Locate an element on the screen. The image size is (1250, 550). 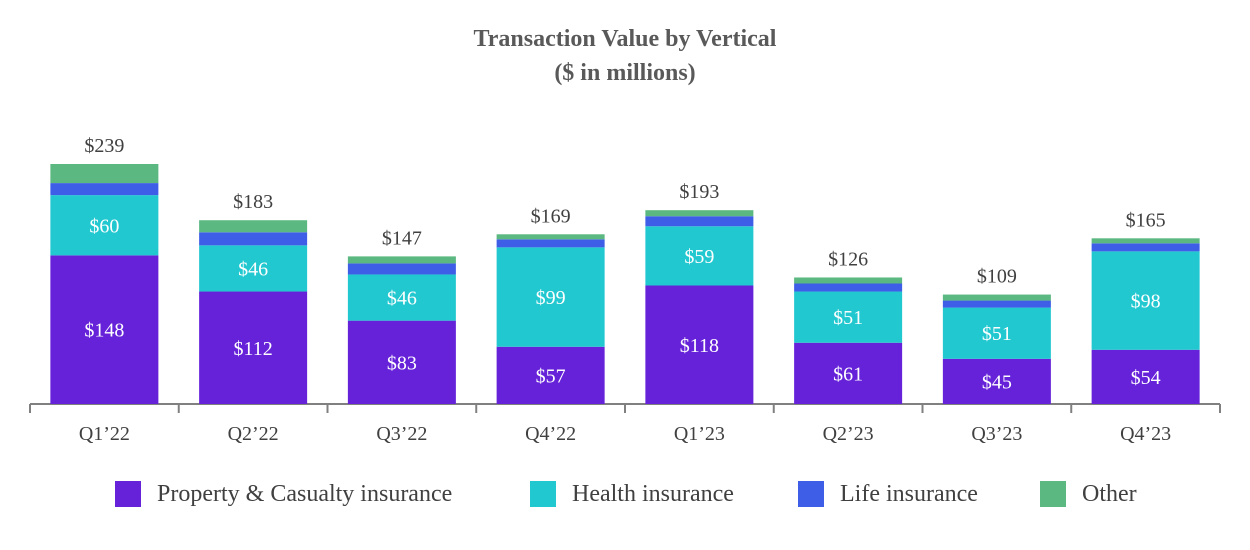
legend-label-health: Health insurance is located at coordinates (653, 493).